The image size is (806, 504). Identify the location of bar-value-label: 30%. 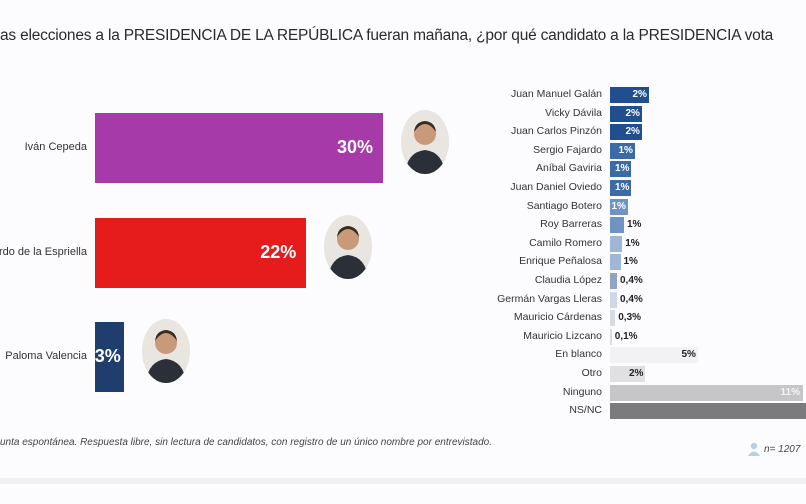
(355, 147).